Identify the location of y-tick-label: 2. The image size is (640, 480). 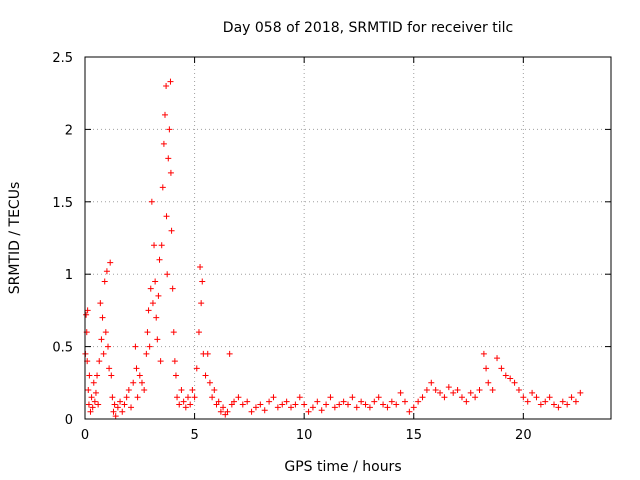
(69, 130).